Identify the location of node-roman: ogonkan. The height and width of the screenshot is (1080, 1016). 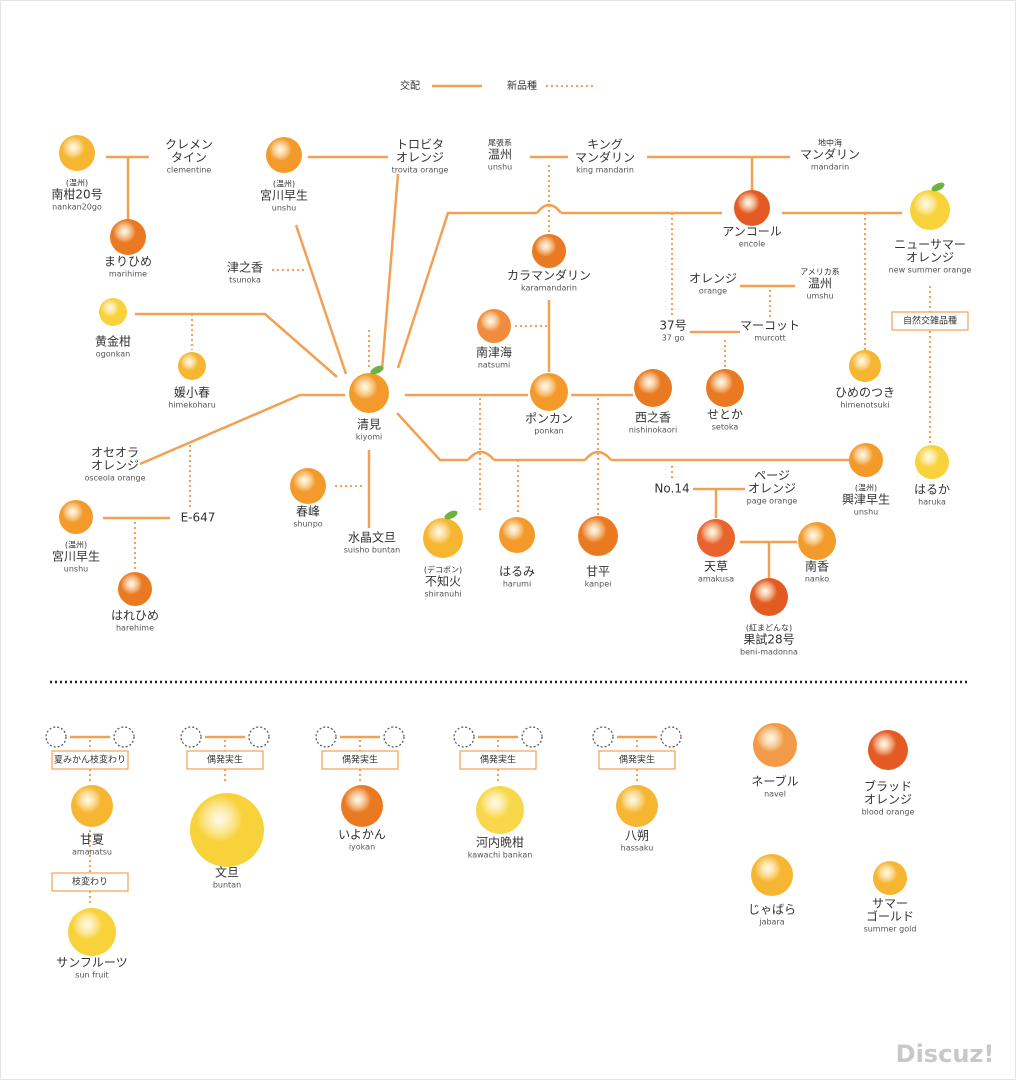
(113, 354).